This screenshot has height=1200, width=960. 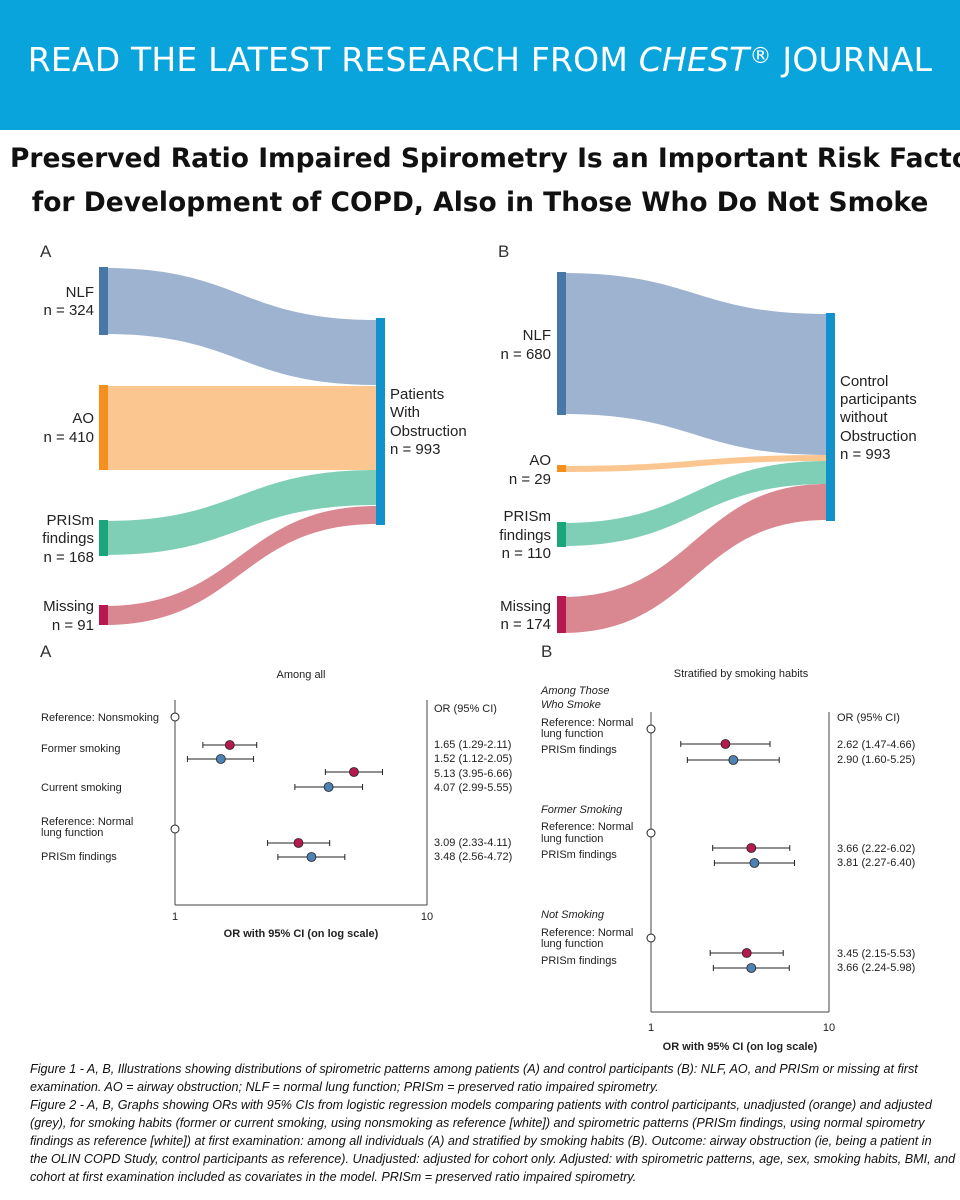 I want to click on sankey-b-n-prism: n = 110, so click(x=526, y=553).